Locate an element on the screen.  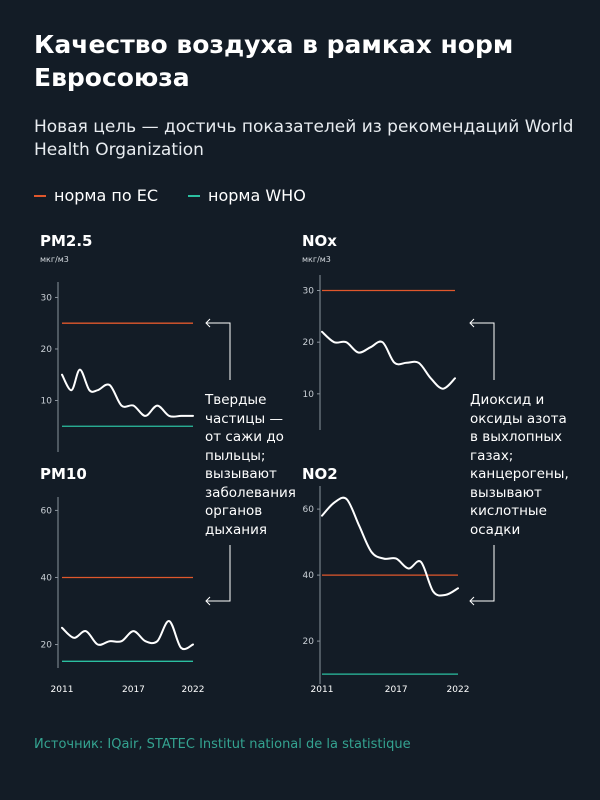
legend-item-eu: норма по ЕС is located at coordinates (96, 195).